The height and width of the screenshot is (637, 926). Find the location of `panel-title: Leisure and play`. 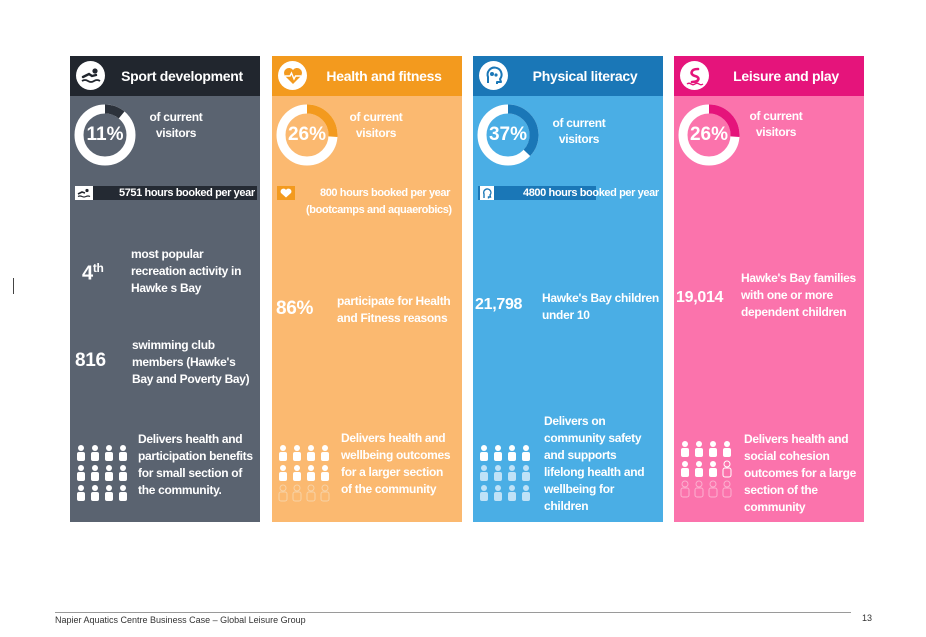

panel-title: Leisure and play is located at coordinates (786, 76).